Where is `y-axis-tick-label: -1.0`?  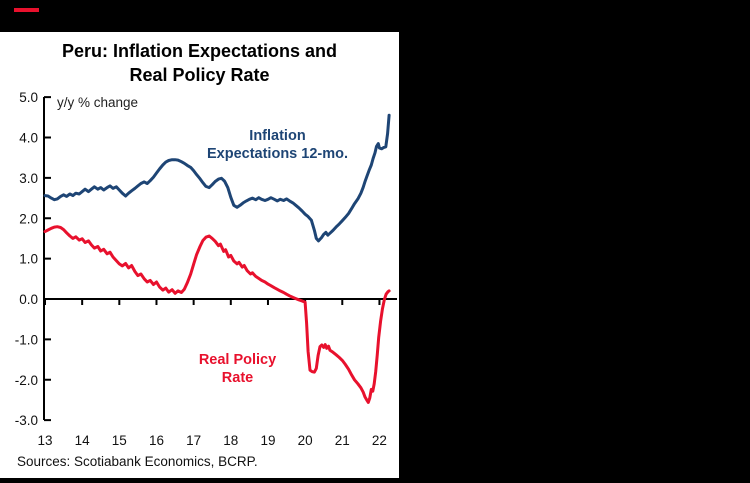 y-axis-tick-label: -1.0 is located at coordinates (26, 339).